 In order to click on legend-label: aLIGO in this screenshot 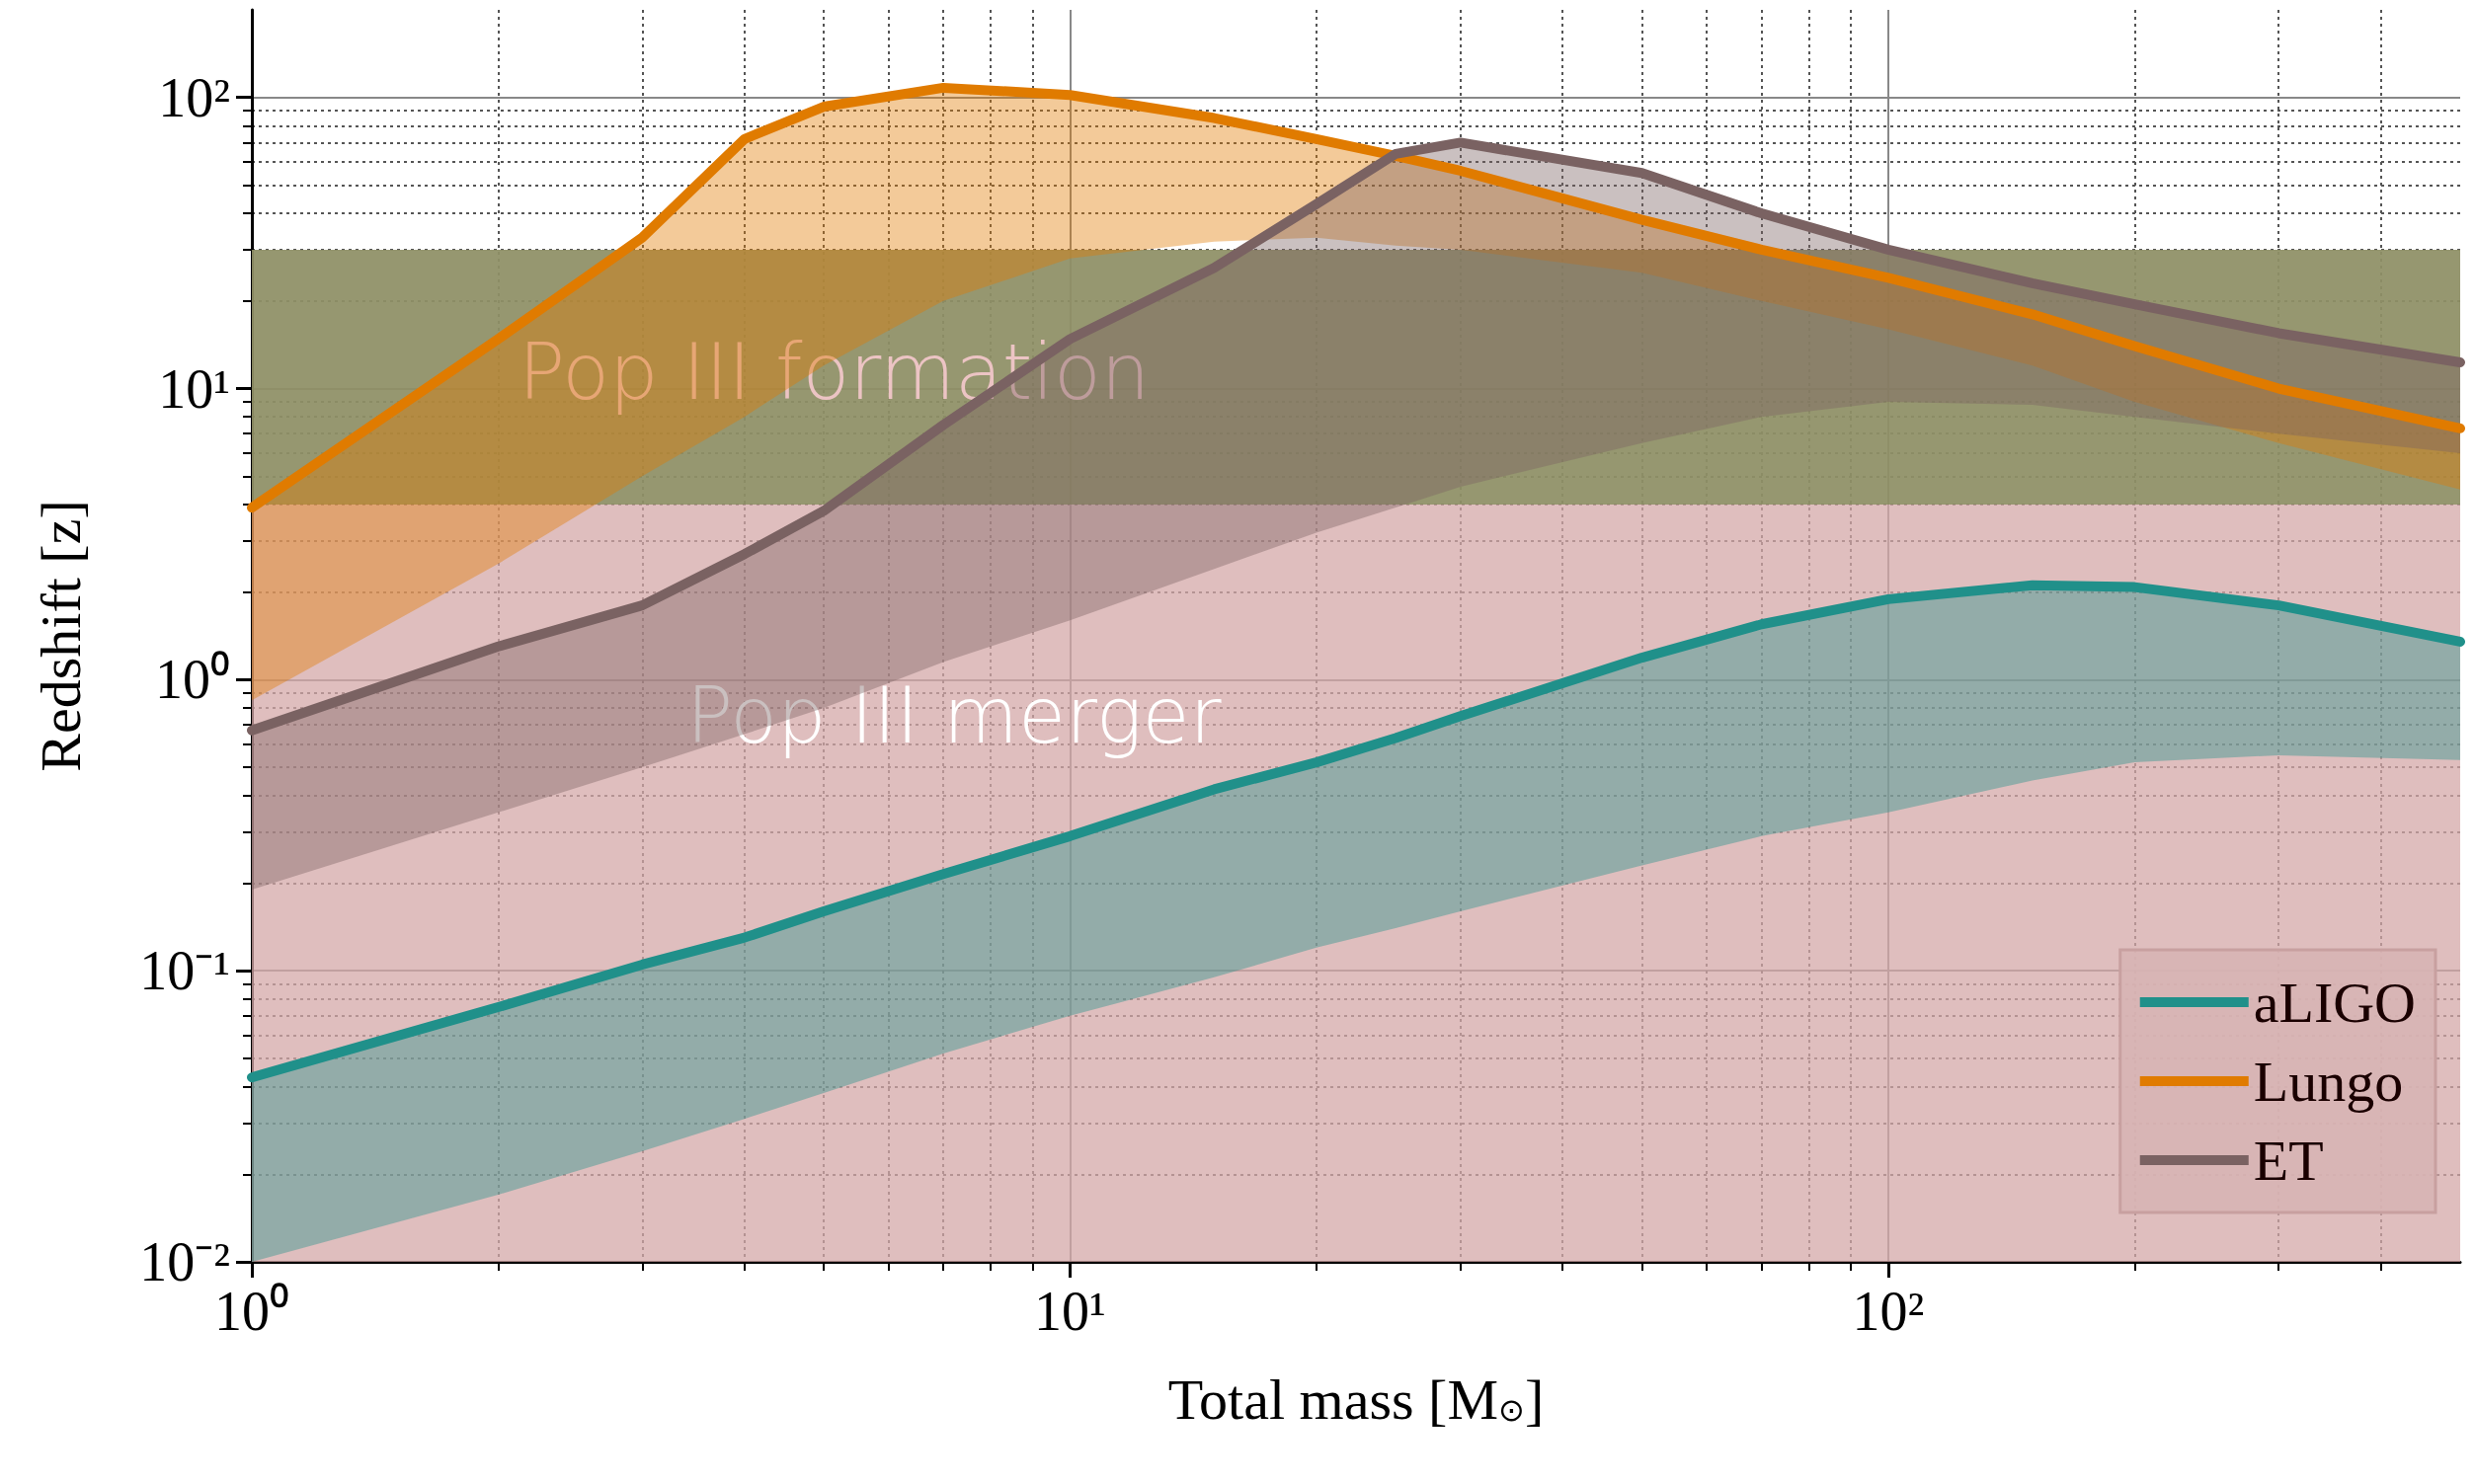, I will do `click(2335, 1003)`.